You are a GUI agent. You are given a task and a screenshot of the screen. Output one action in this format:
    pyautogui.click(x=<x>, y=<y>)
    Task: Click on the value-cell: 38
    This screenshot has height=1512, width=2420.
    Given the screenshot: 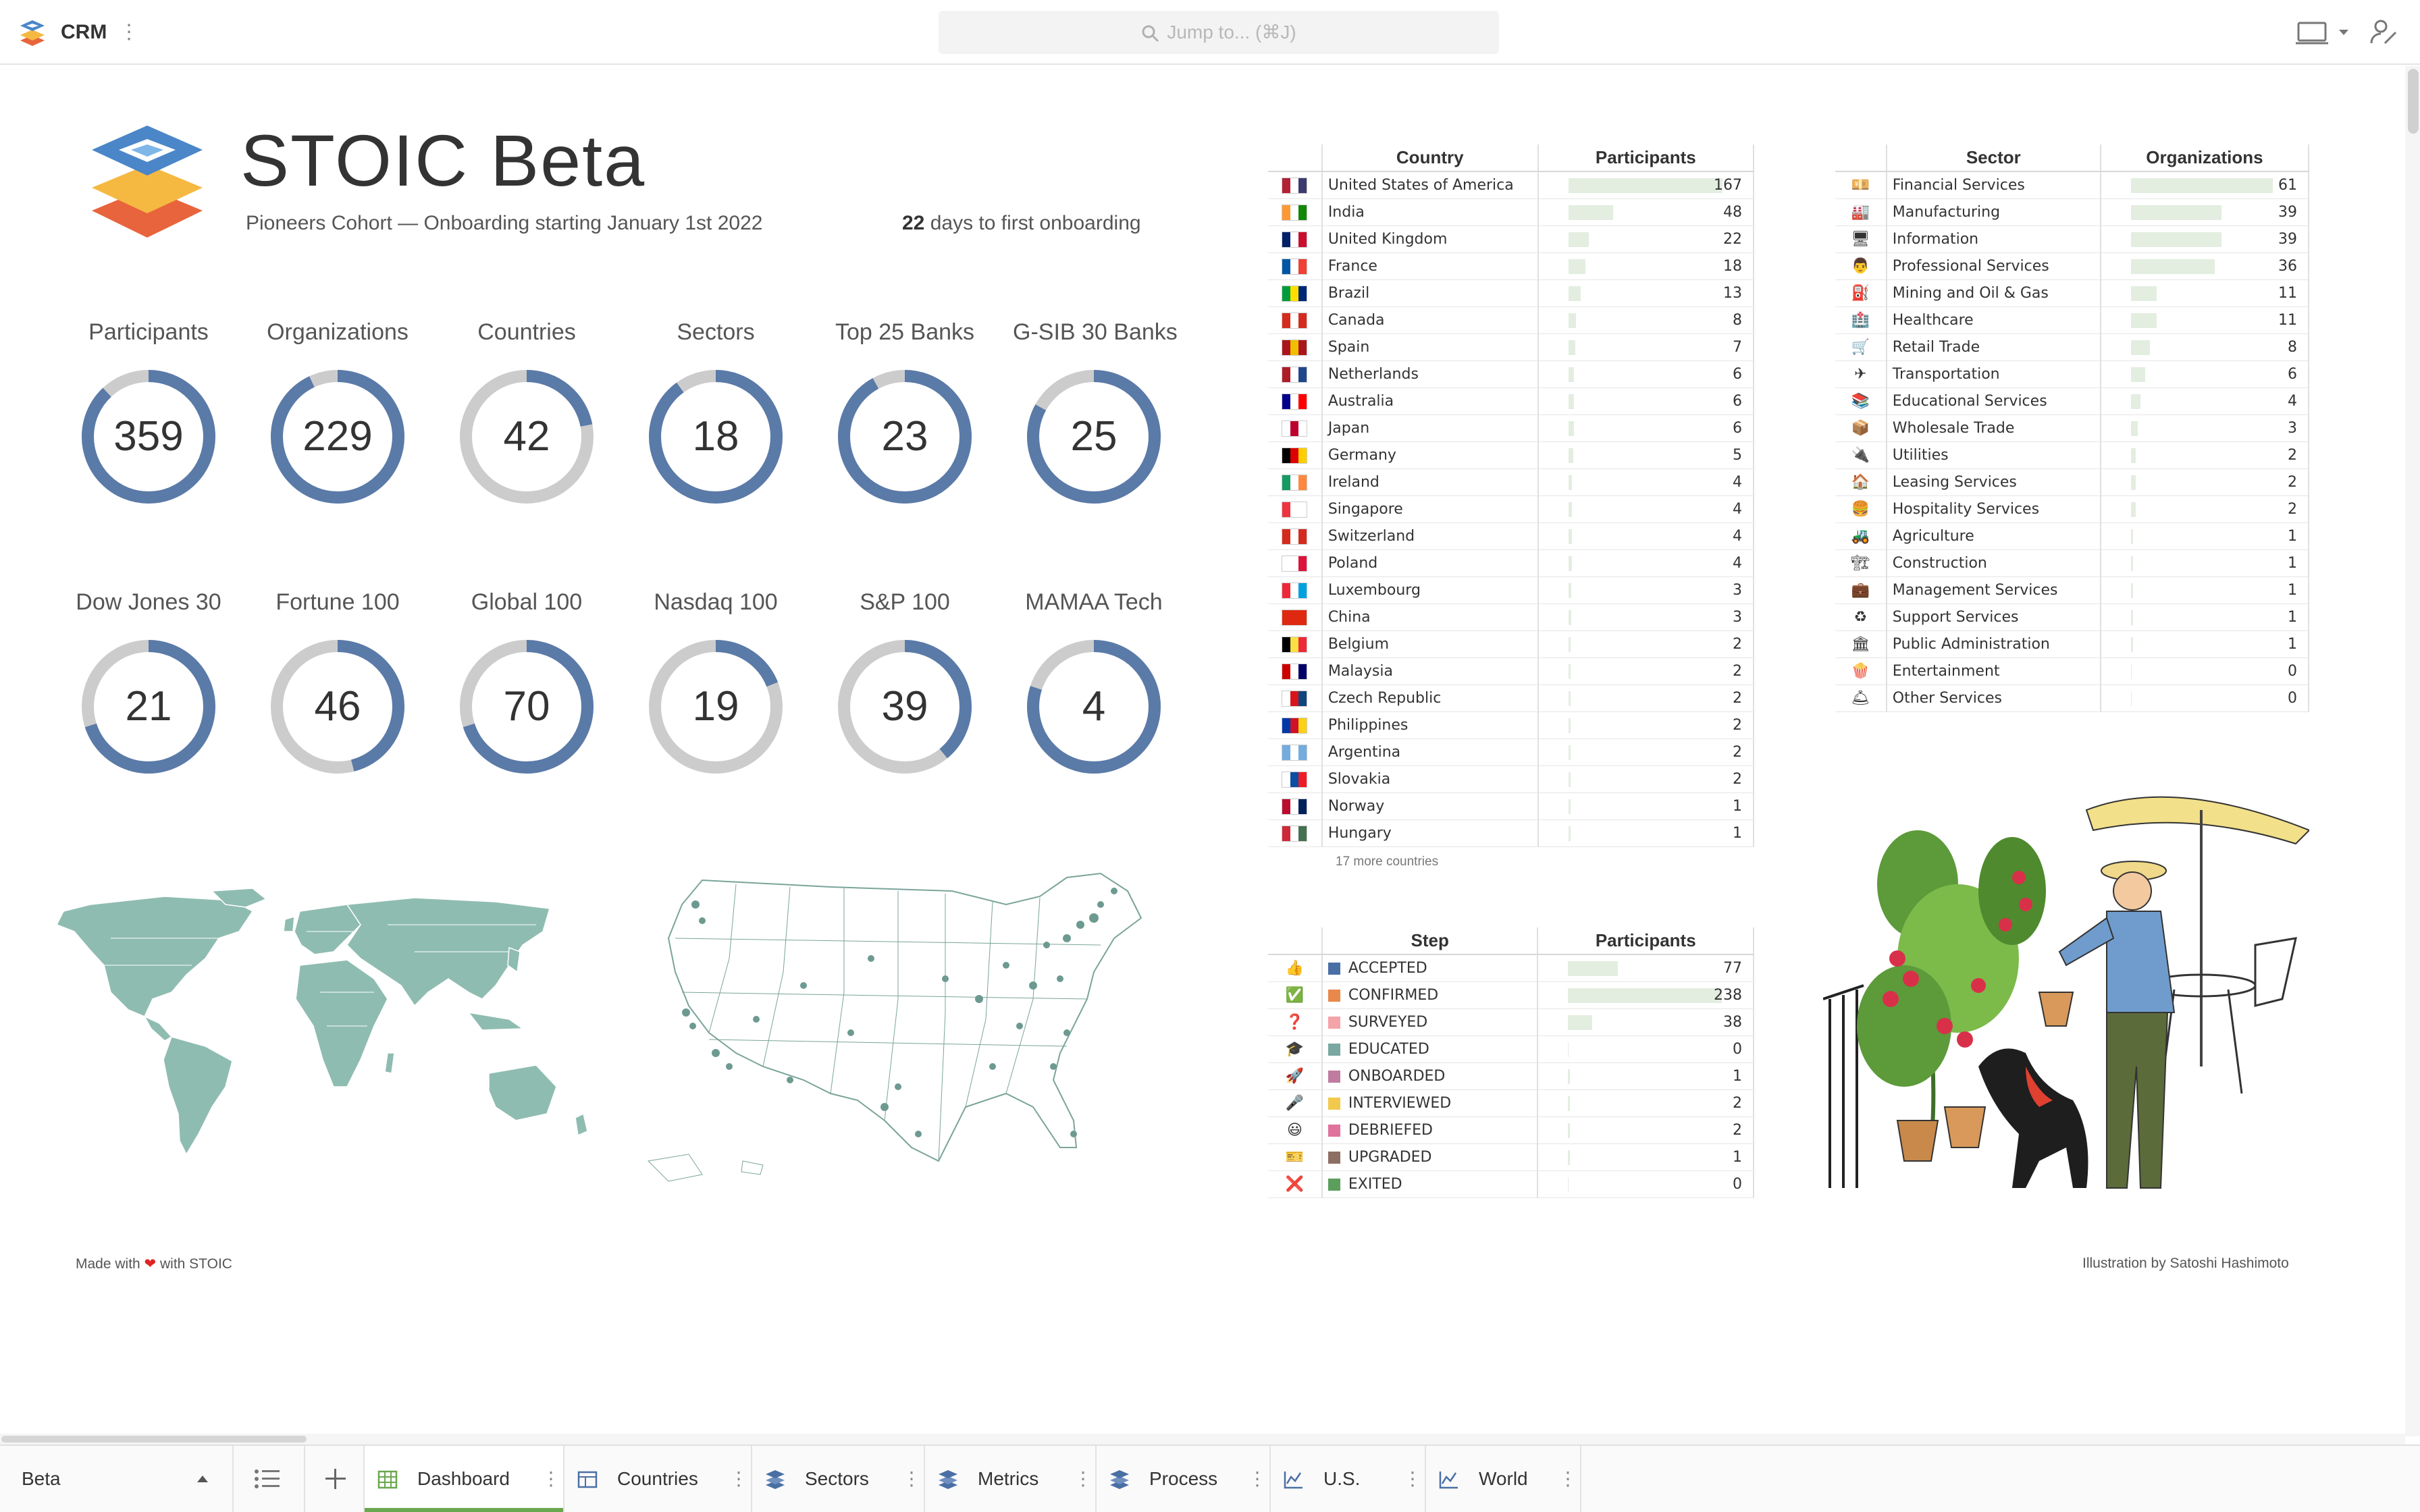 What is the action you would take?
    pyautogui.click(x=1645, y=1022)
    